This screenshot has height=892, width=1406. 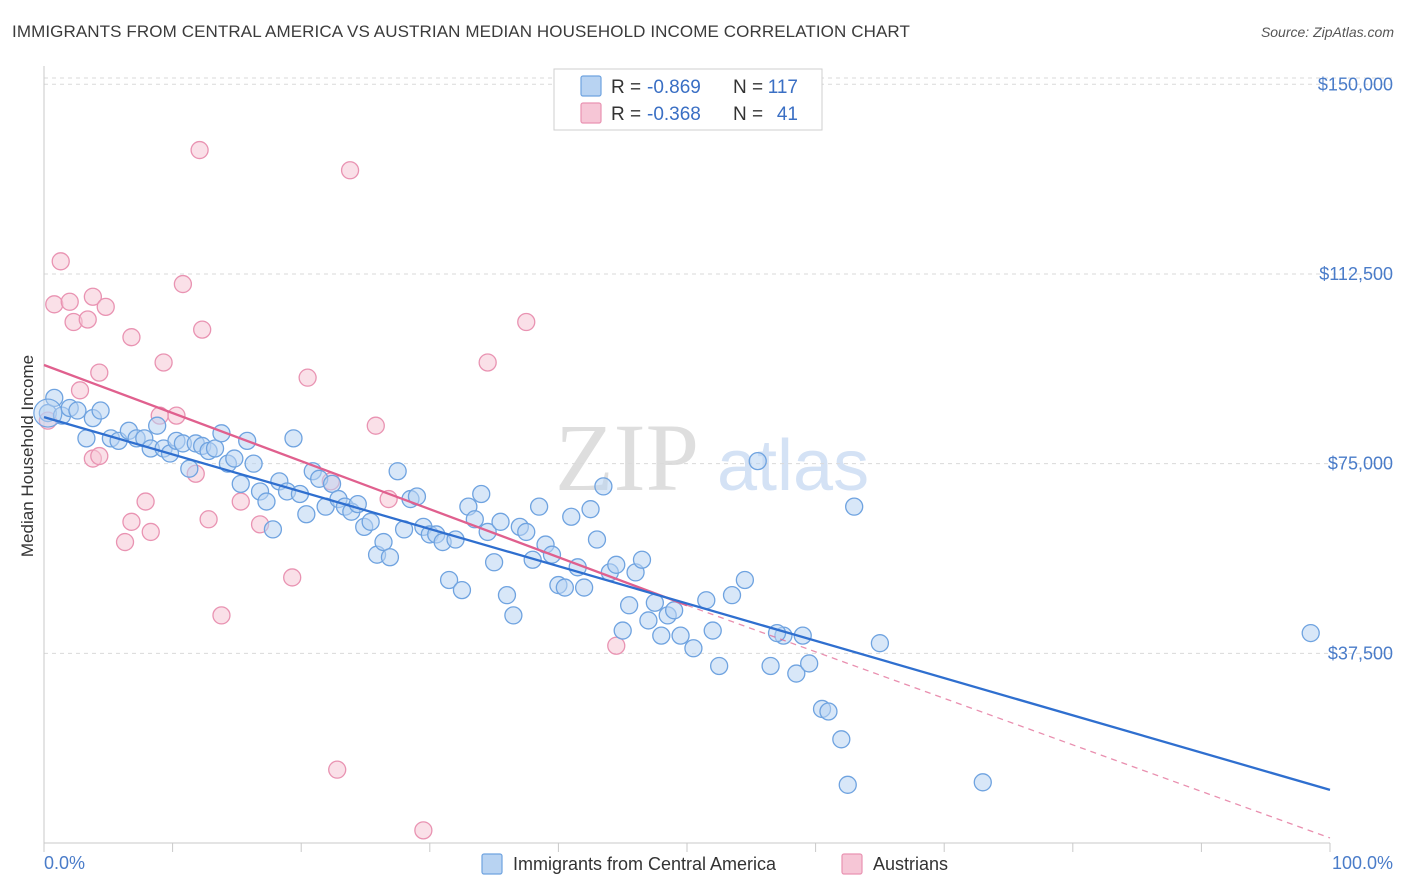 I want to click on legend-swatch-blue, so click(x=591, y=86).